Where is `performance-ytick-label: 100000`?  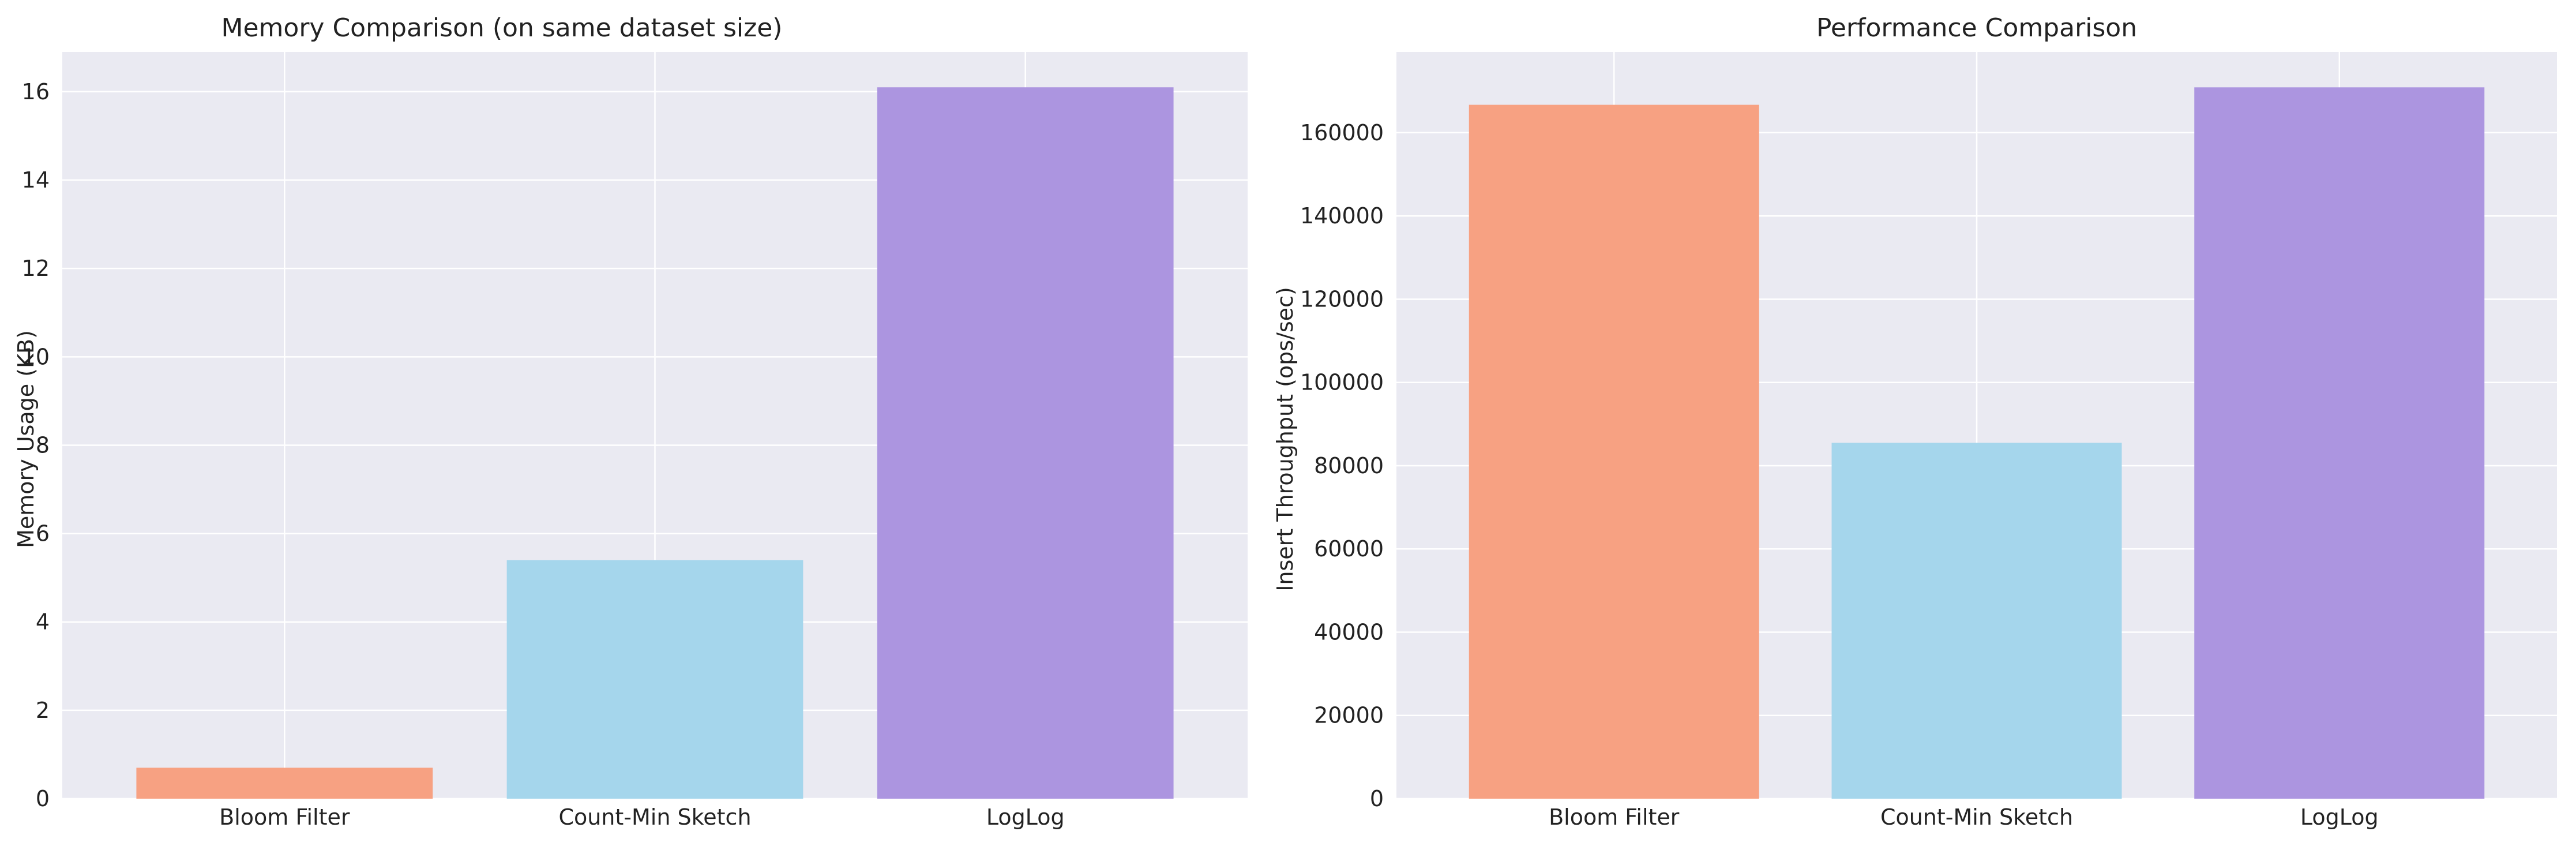 performance-ytick-label: 100000 is located at coordinates (1342, 382).